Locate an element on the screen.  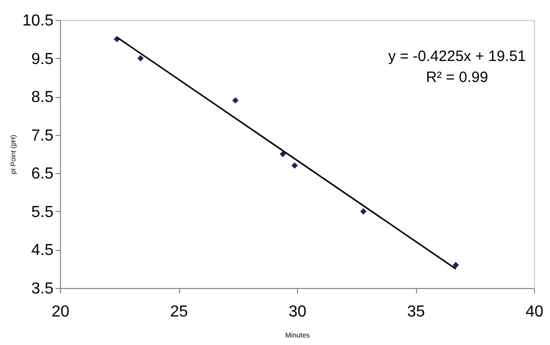
x-tick-label: 40 is located at coordinates (535, 312).